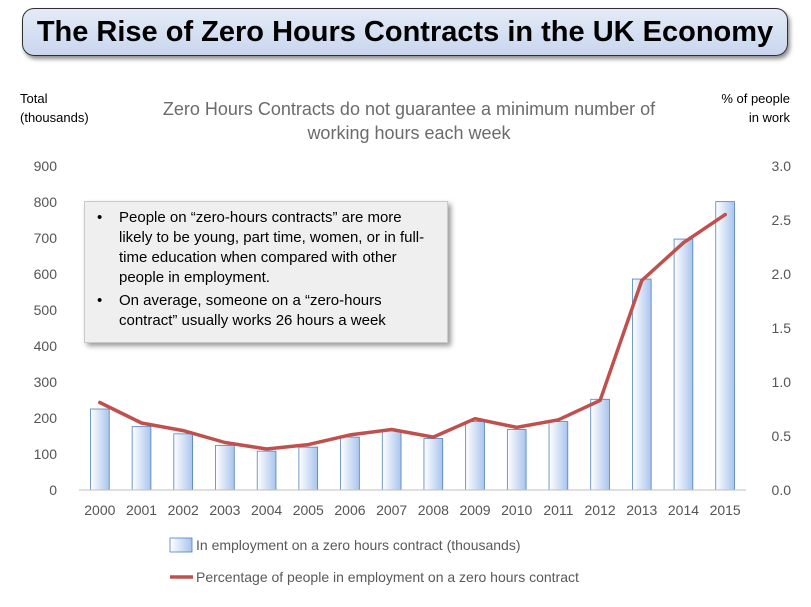  I want to click on y-left-tick-label: 800, so click(46, 202).